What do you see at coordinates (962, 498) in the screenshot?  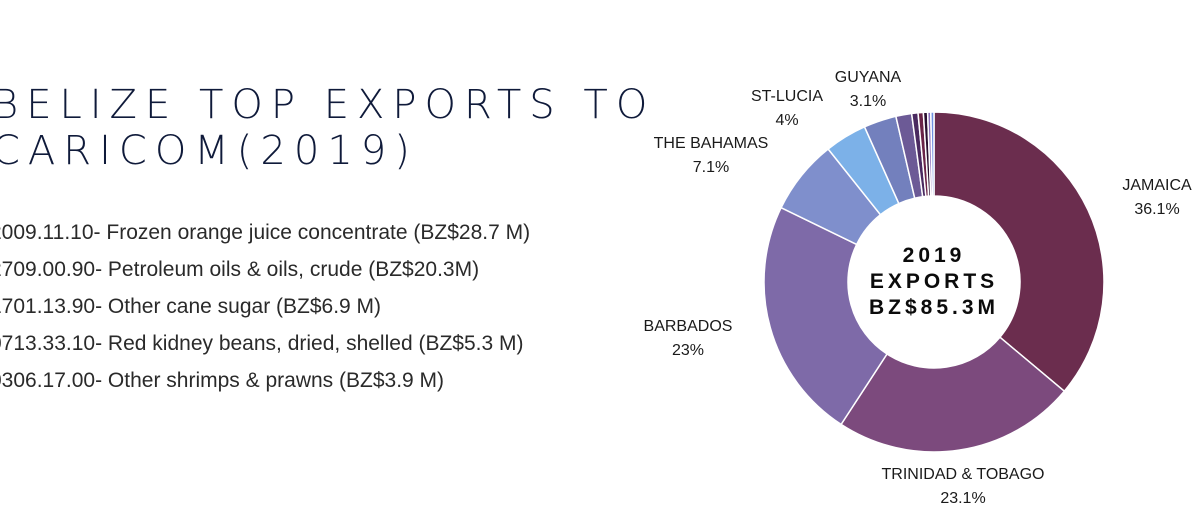 I see `slice-value-label: 23.1%` at bounding box center [962, 498].